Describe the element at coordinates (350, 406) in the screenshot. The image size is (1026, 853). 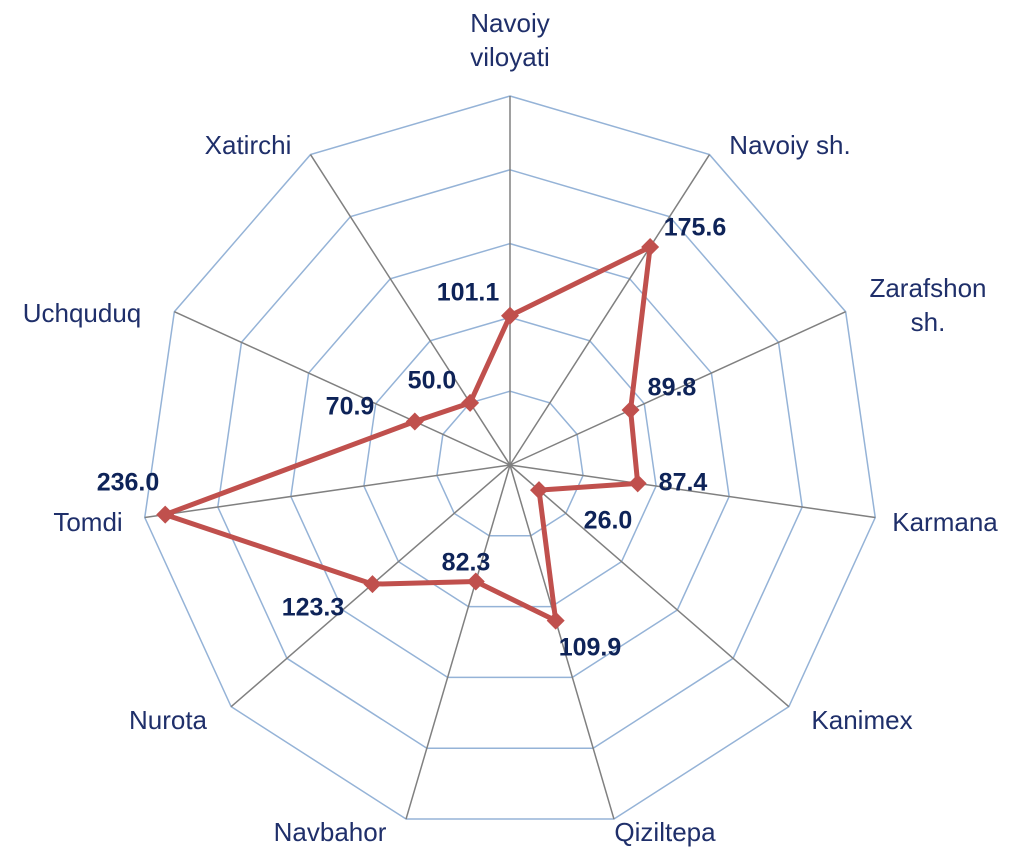
I see `value-label: 70.9` at that location.